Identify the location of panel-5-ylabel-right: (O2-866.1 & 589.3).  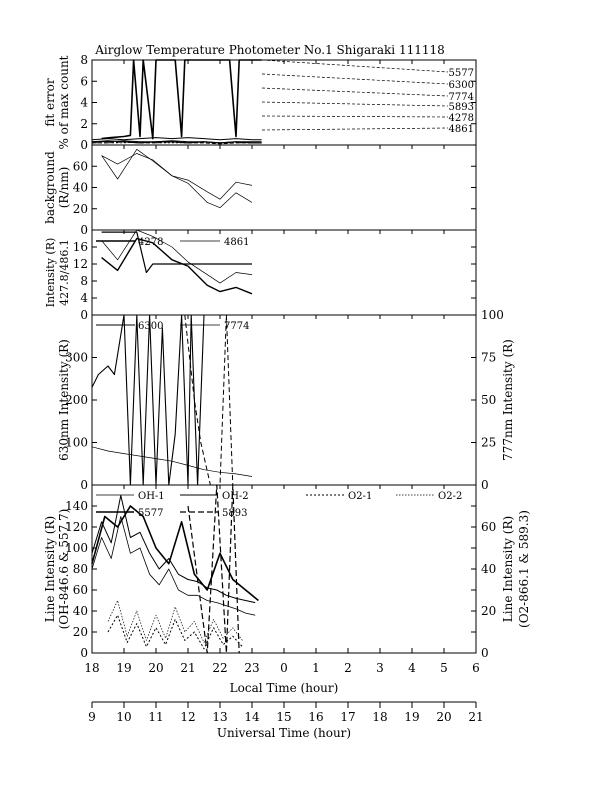
(524, 569).